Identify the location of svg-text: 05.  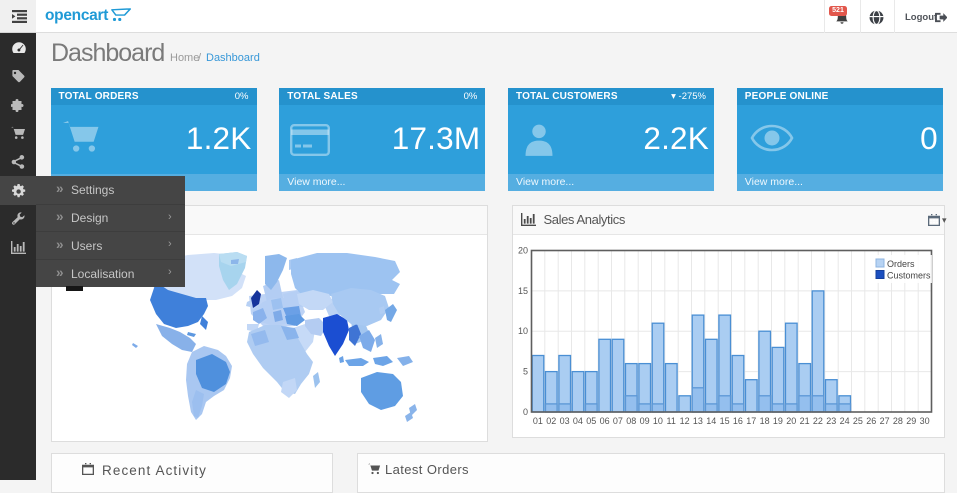
(591, 421).